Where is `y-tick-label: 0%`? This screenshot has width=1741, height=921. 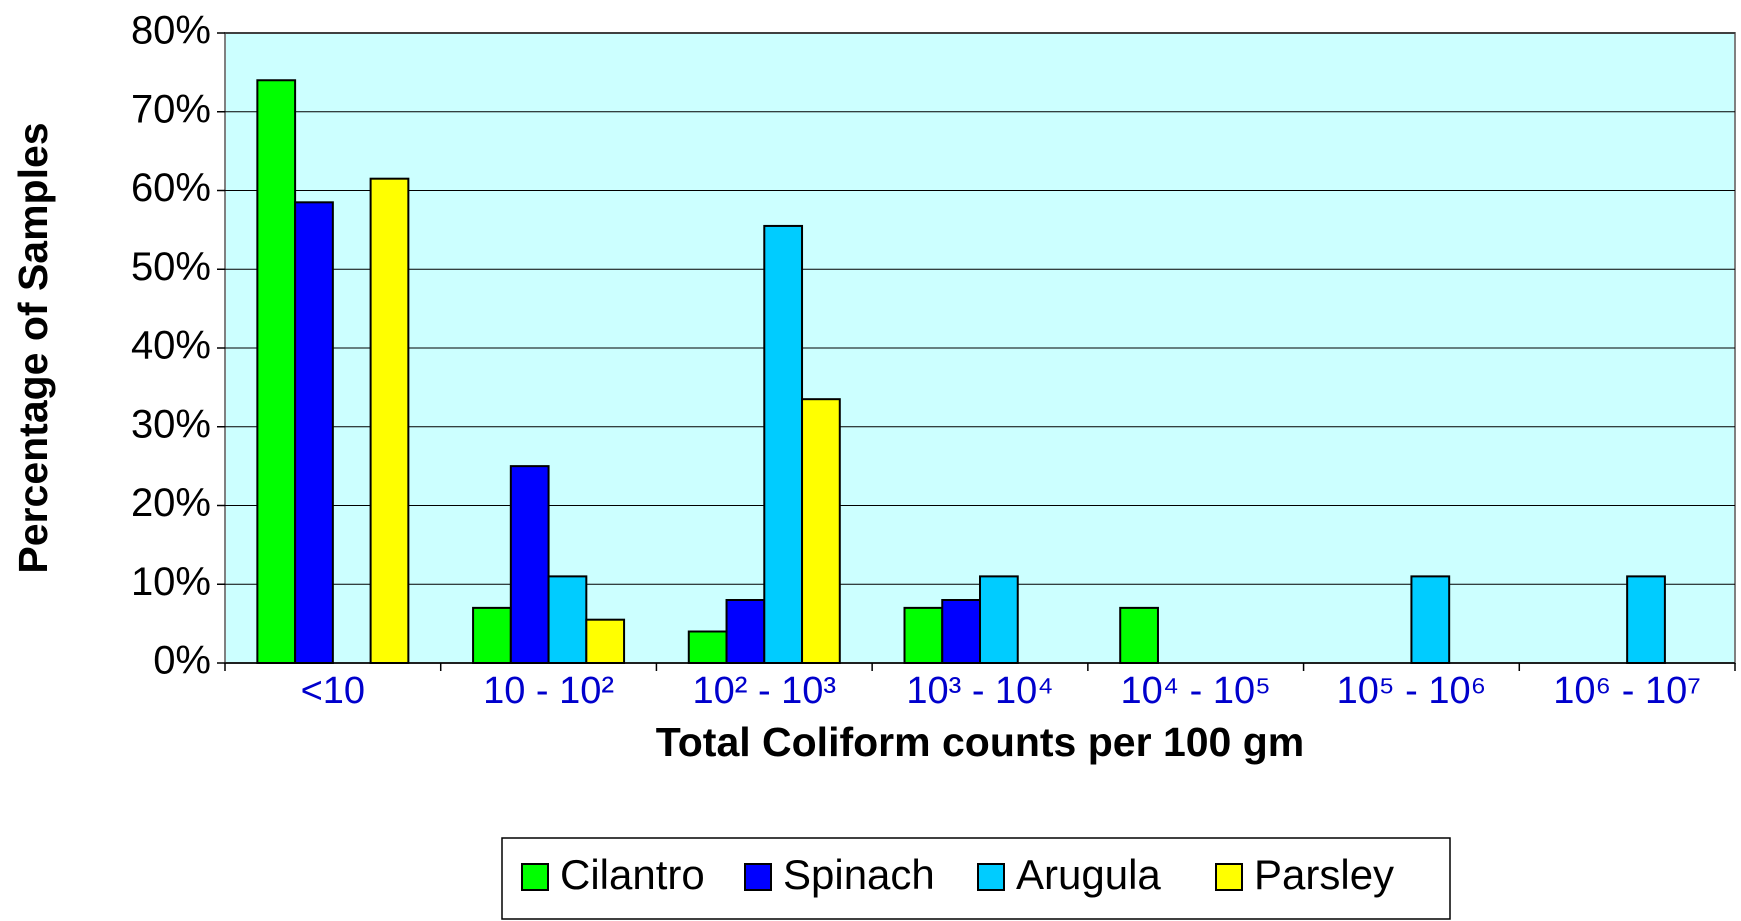 y-tick-label: 0% is located at coordinates (182, 661).